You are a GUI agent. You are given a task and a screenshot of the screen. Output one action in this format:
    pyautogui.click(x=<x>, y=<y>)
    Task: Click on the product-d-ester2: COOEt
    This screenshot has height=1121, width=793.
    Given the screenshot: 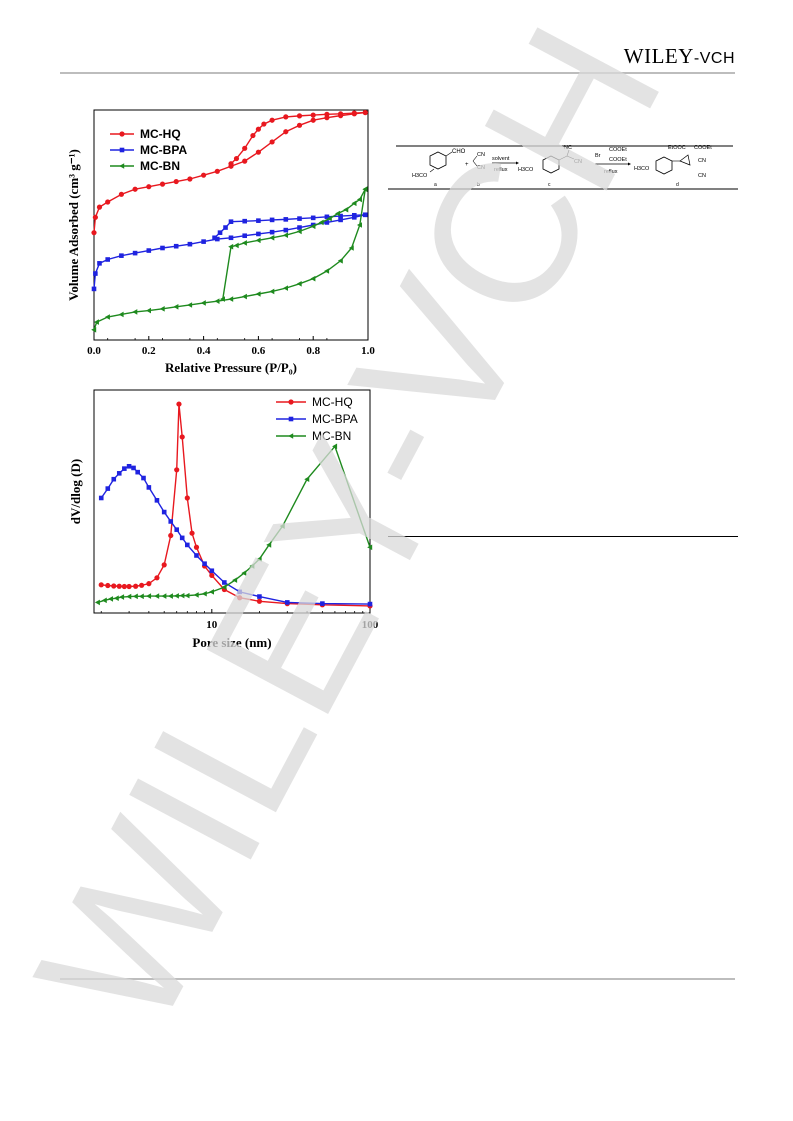 What is the action you would take?
    pyautogui.click(x=703, y=148)
    